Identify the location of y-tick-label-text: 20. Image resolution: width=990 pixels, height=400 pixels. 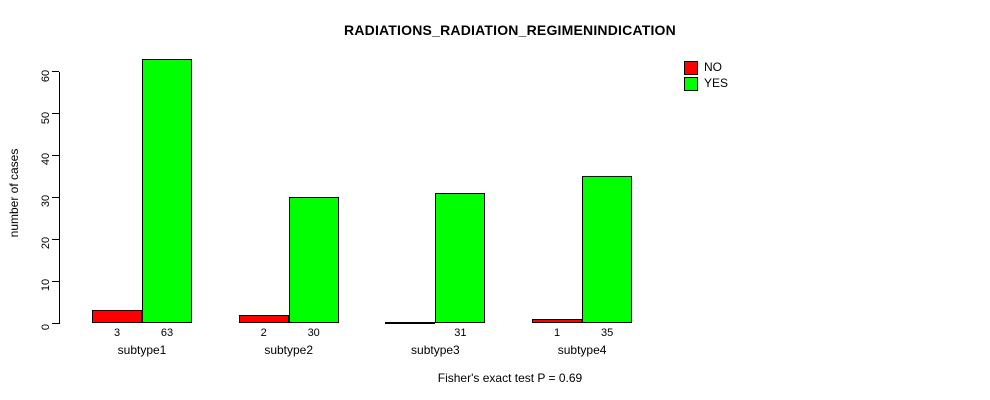
(46, 243).